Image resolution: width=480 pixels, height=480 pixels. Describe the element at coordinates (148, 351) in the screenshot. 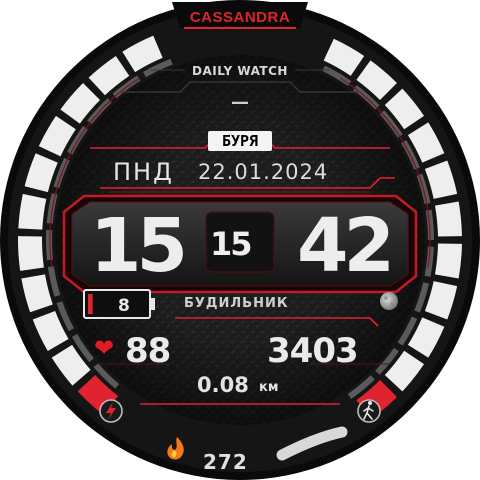

I see `heart-rate-value: 88` at that location.